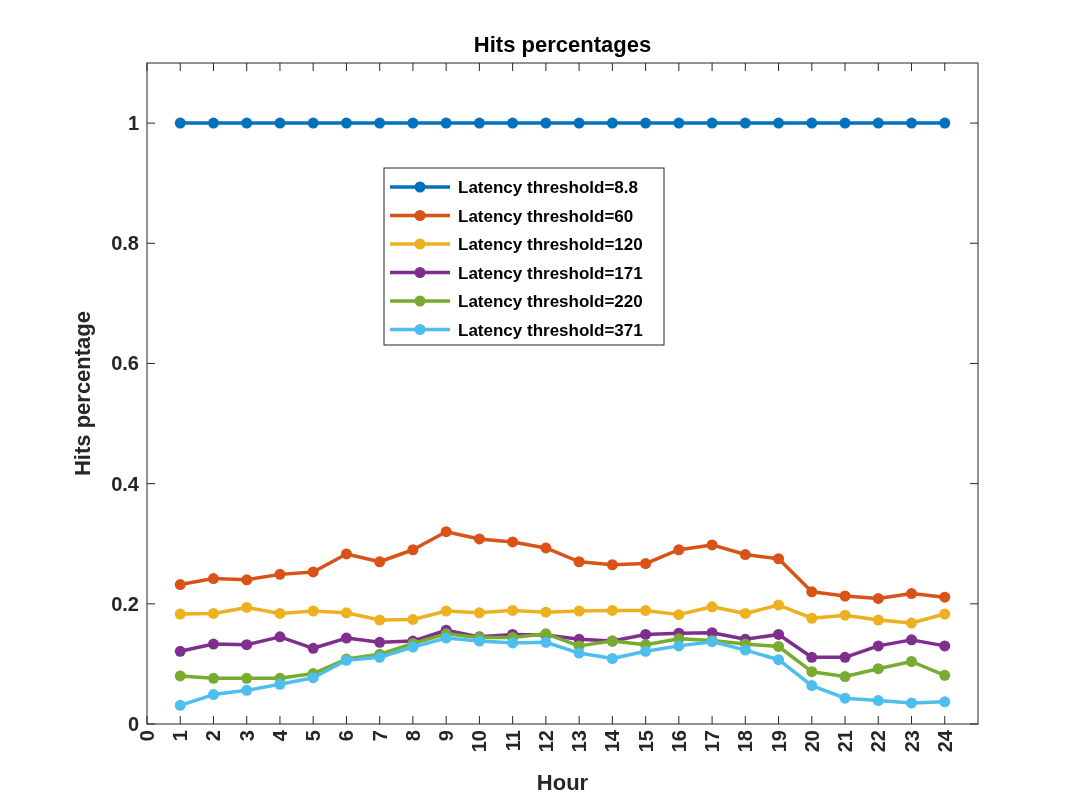 The width and height of the screenshot is (1070, 804). What do you see at coordinates (550, 330) in the screenshot?
I see `legend-label: Latency threshold=371` at bounding box center [550, 330].